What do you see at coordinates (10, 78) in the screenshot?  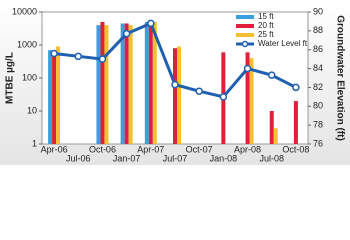 I see `y-axis-title: MTBE µg/L` at bounding box center [10, 78].